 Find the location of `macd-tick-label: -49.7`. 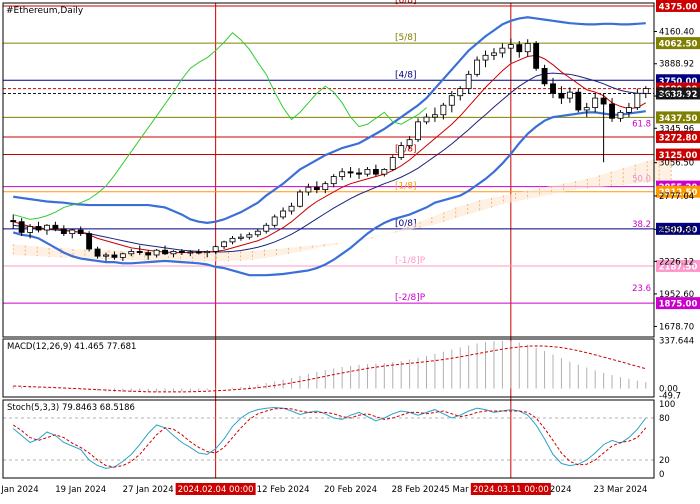

macd-tick-label: -49.7 is located at coordinates (670, 397).